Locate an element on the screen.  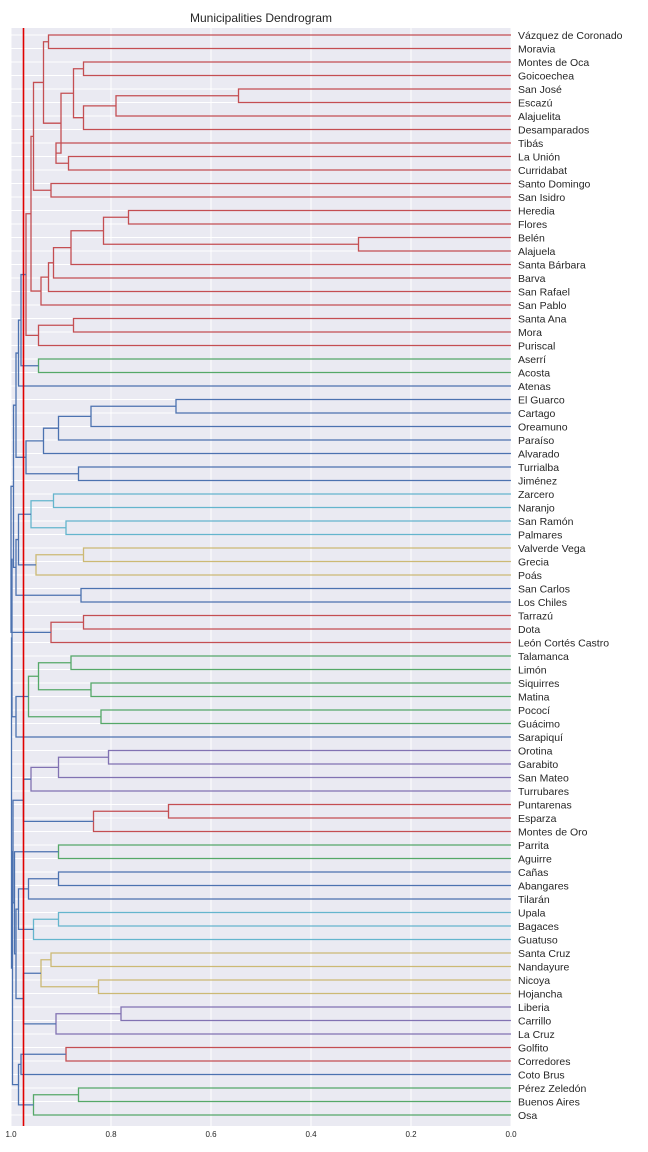
chart-title: Municipalities Dendrogram is located at coordinates (261, 18).